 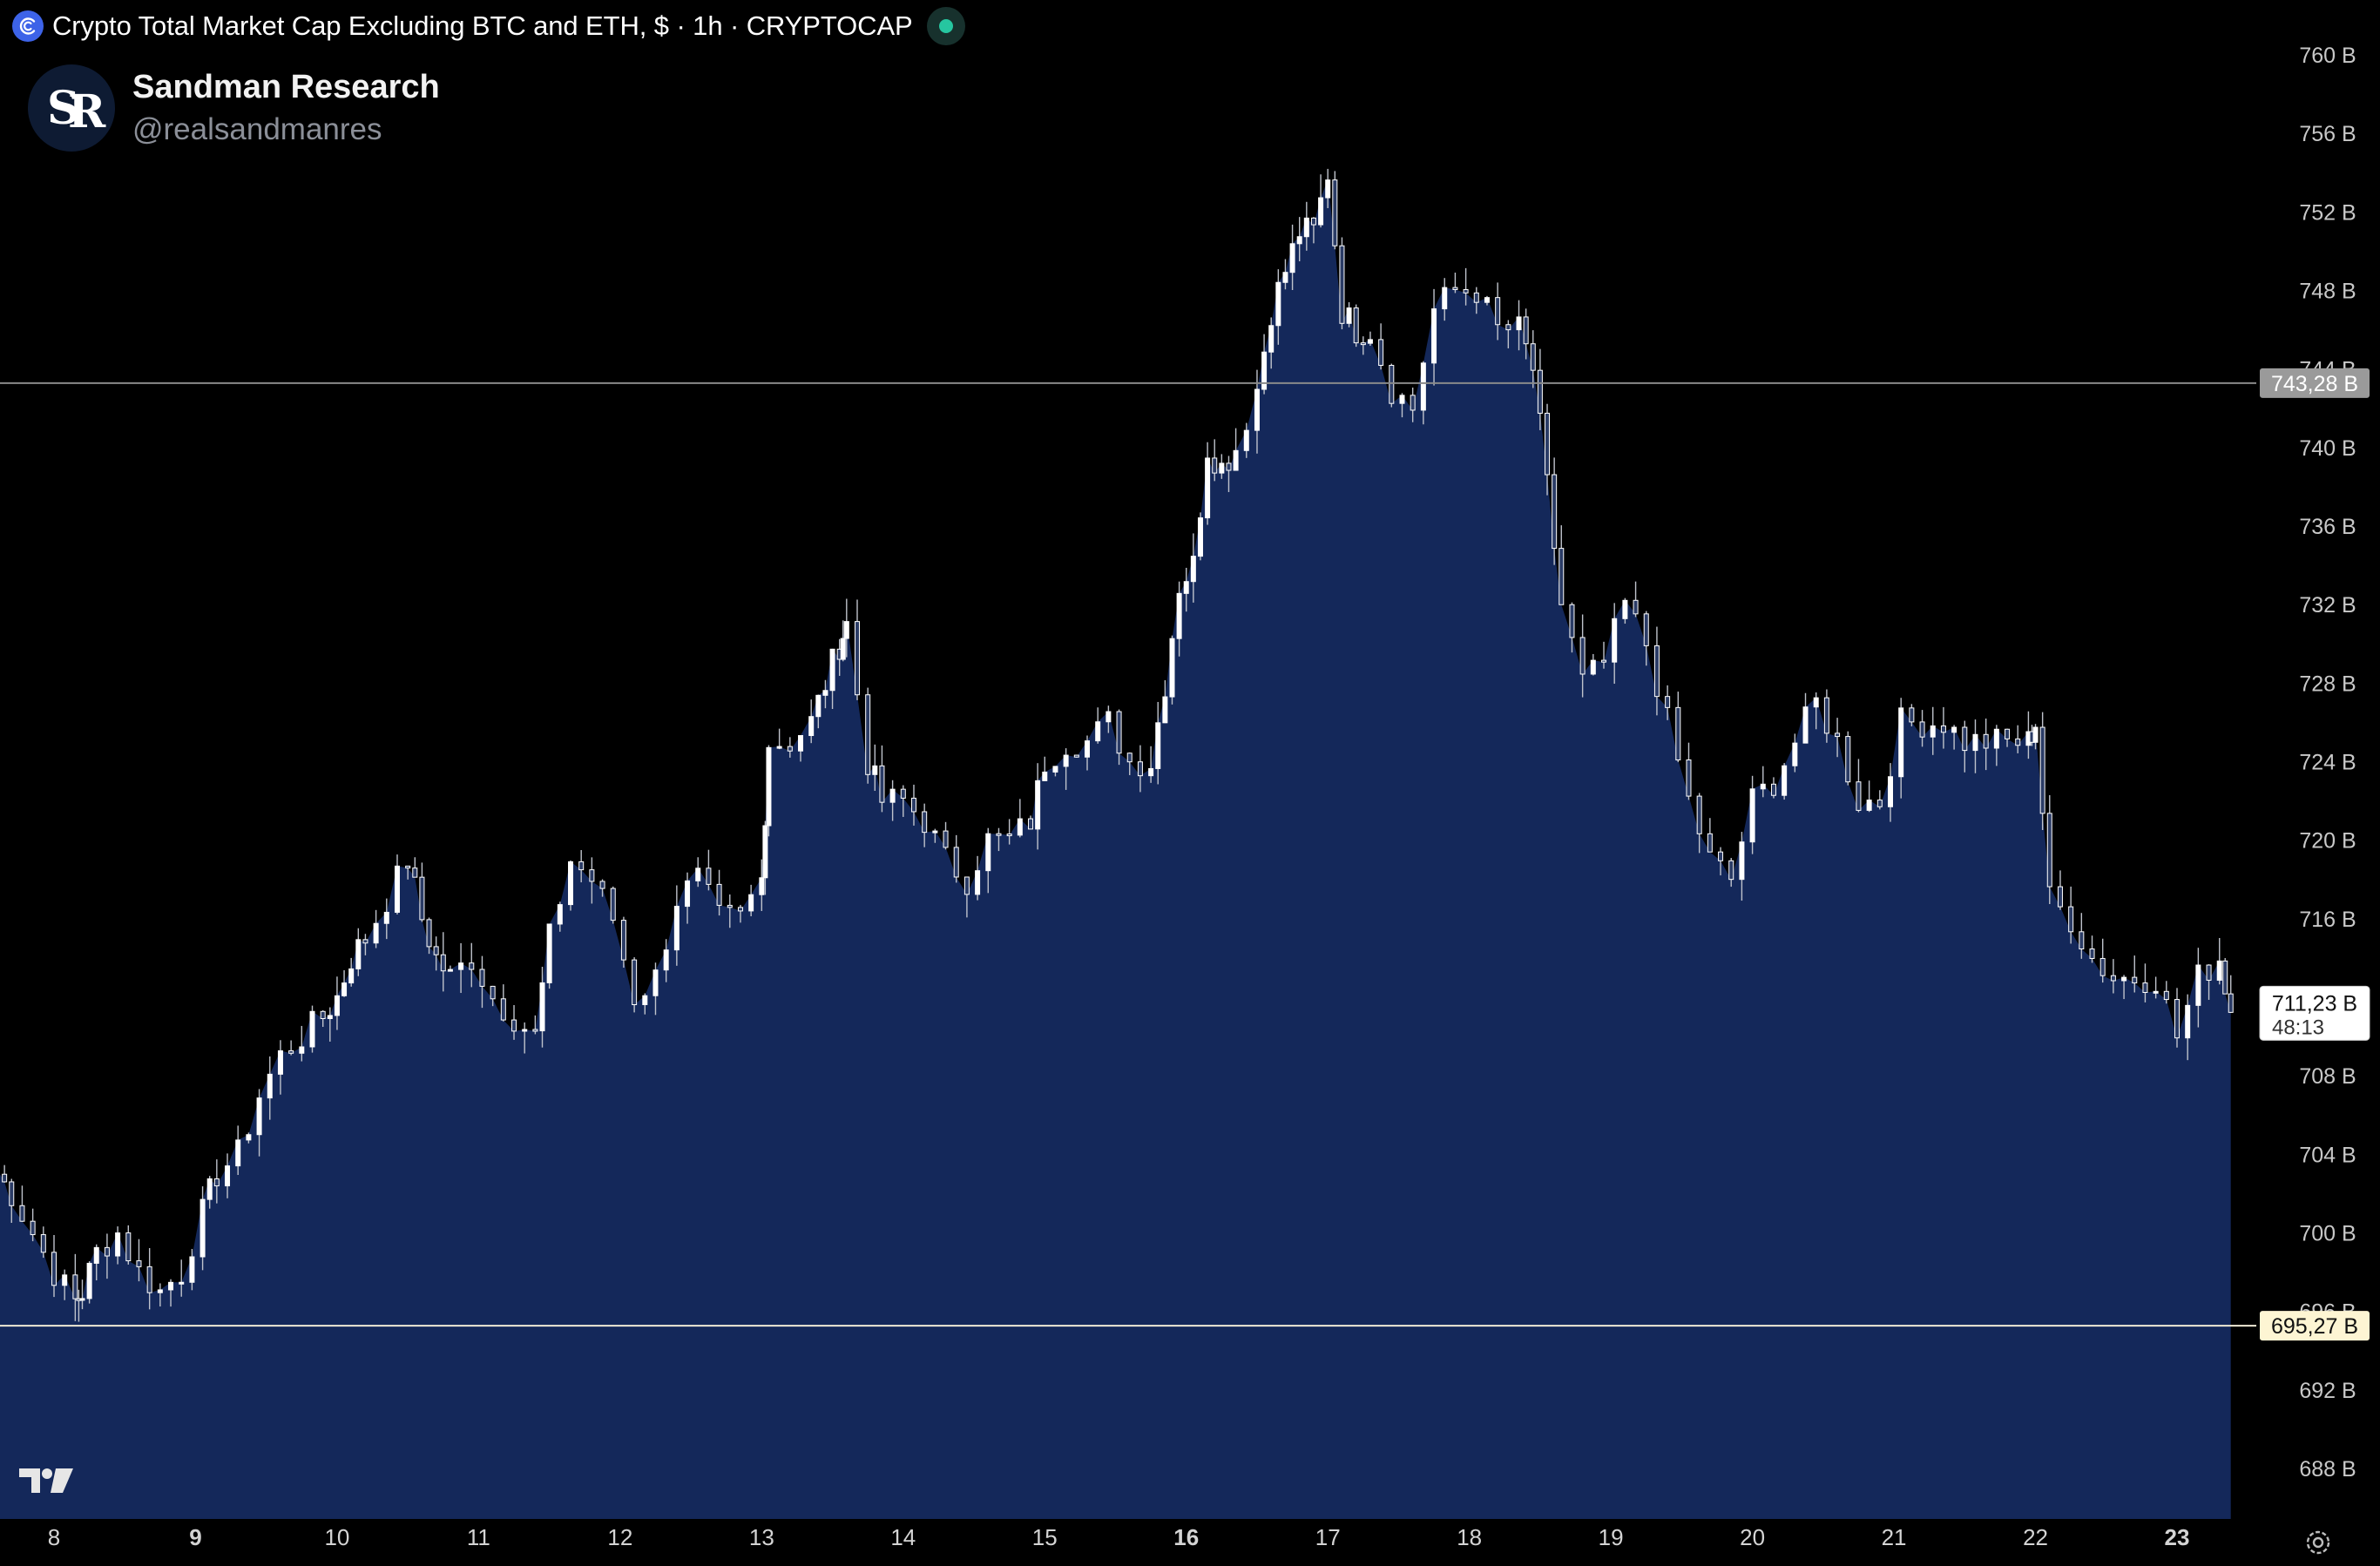 I want to click on price-tick-label: 756 B, so click(x=2327, y=134).